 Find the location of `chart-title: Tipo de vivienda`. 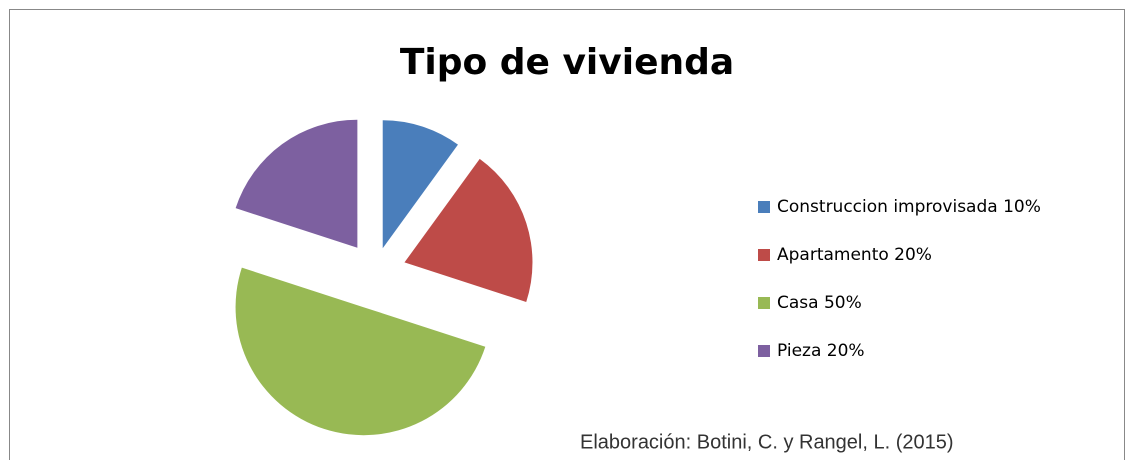

chart-title: Tipo de vivienda is located at coordinates (567, 62).